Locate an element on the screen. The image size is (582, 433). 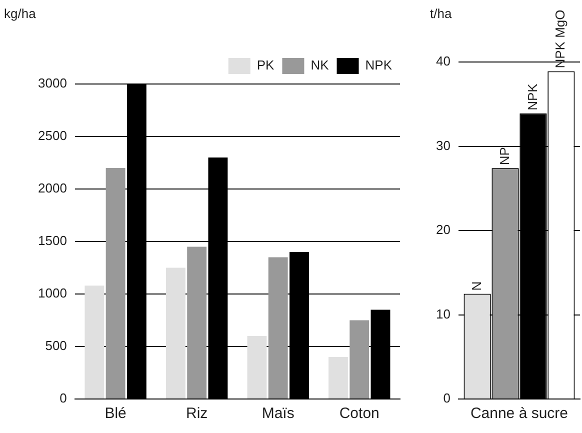
text: N is located at coordinates (476, 286).